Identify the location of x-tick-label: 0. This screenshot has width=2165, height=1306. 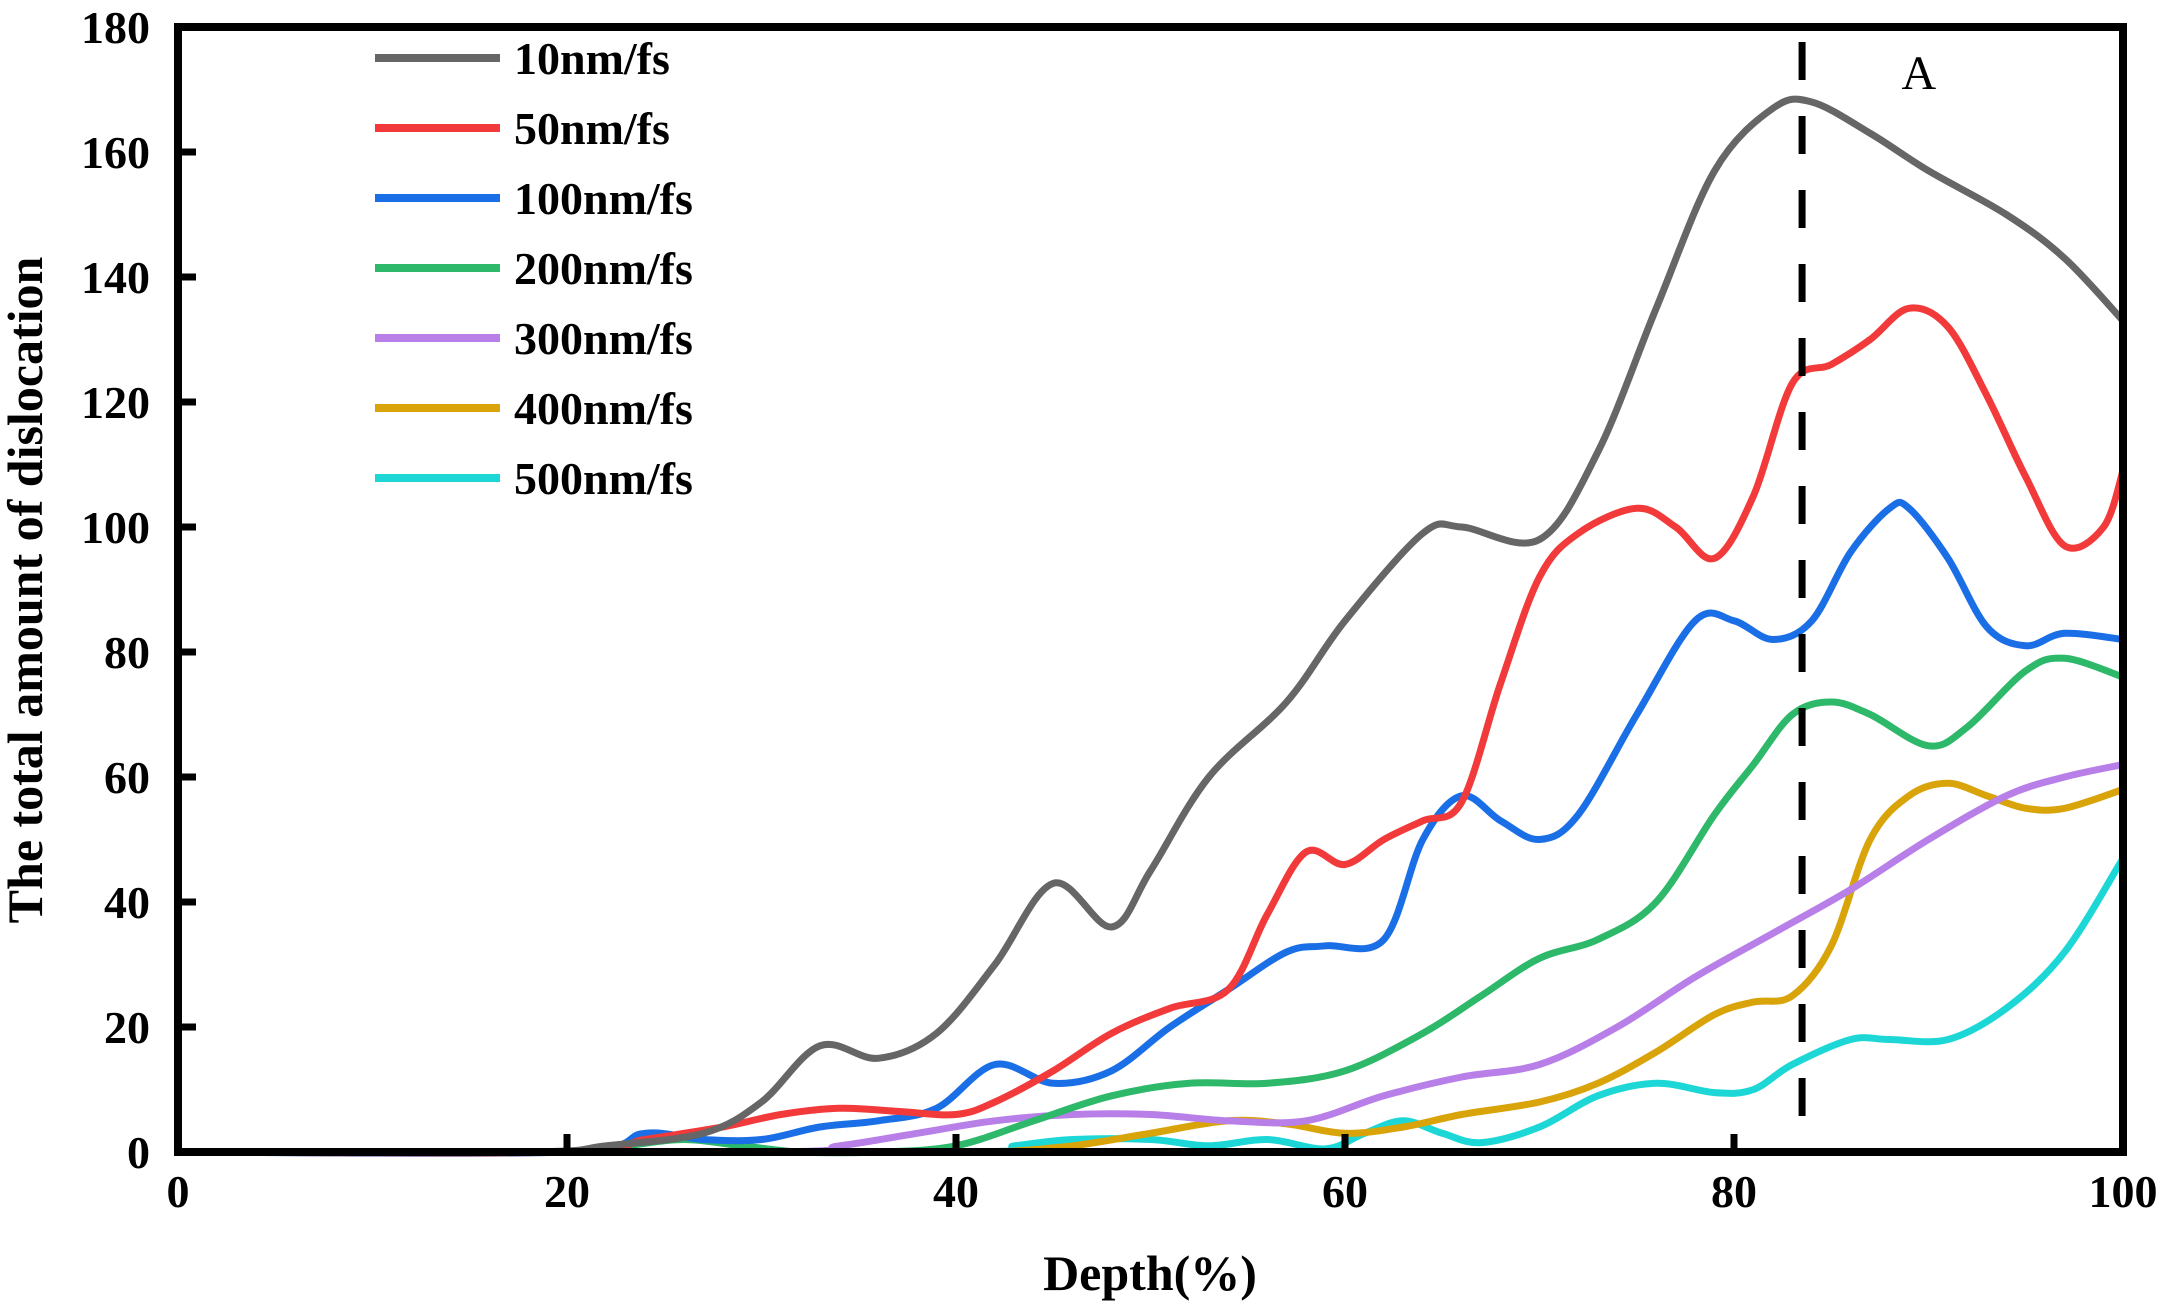
(178, 1191).